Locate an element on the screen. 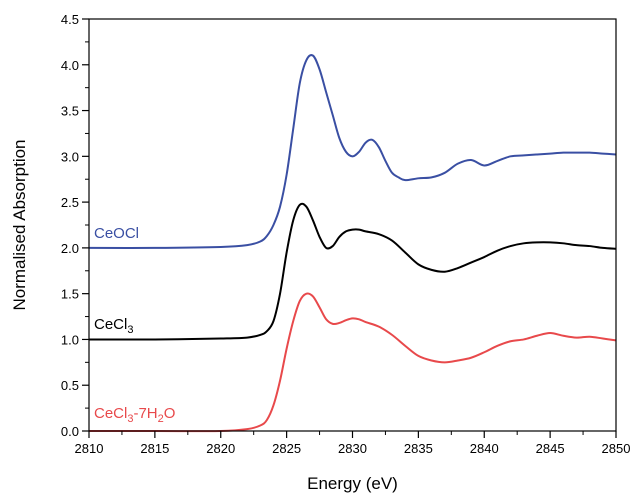  x-tick-label: 2830 is located at coordinates (352, 448).